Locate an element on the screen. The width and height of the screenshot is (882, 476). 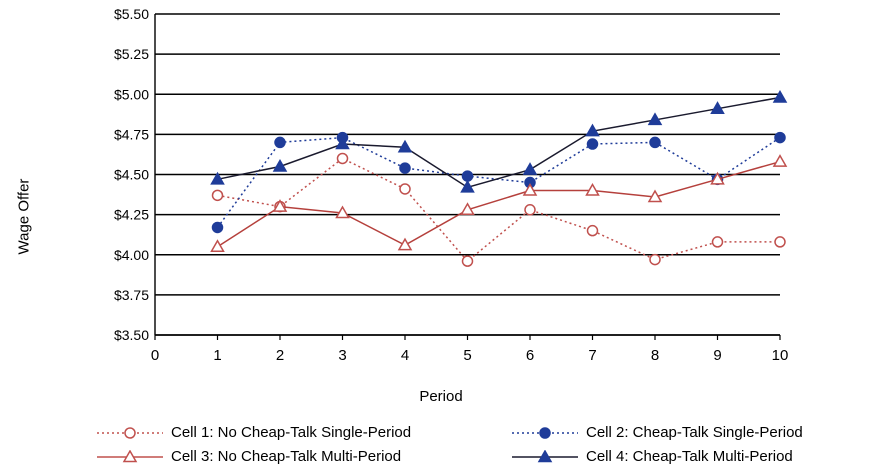
x-tick-labels: 0 1 2 3 4 5 6 7 8 9 10 is located at coordinates (470, 355).